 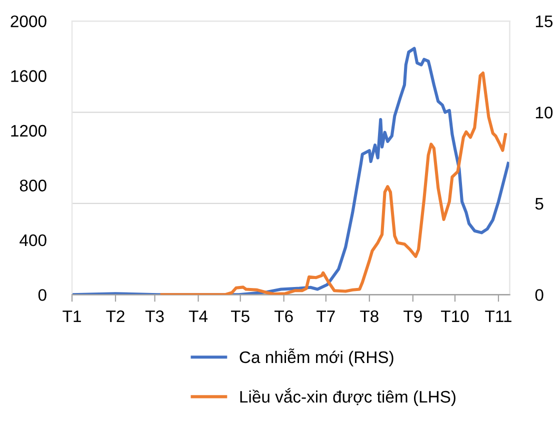 What do you see at coordinates (28, 76) in the screenshot?
I see `y-tick-label: 1600` at bounding box center [28, 76].